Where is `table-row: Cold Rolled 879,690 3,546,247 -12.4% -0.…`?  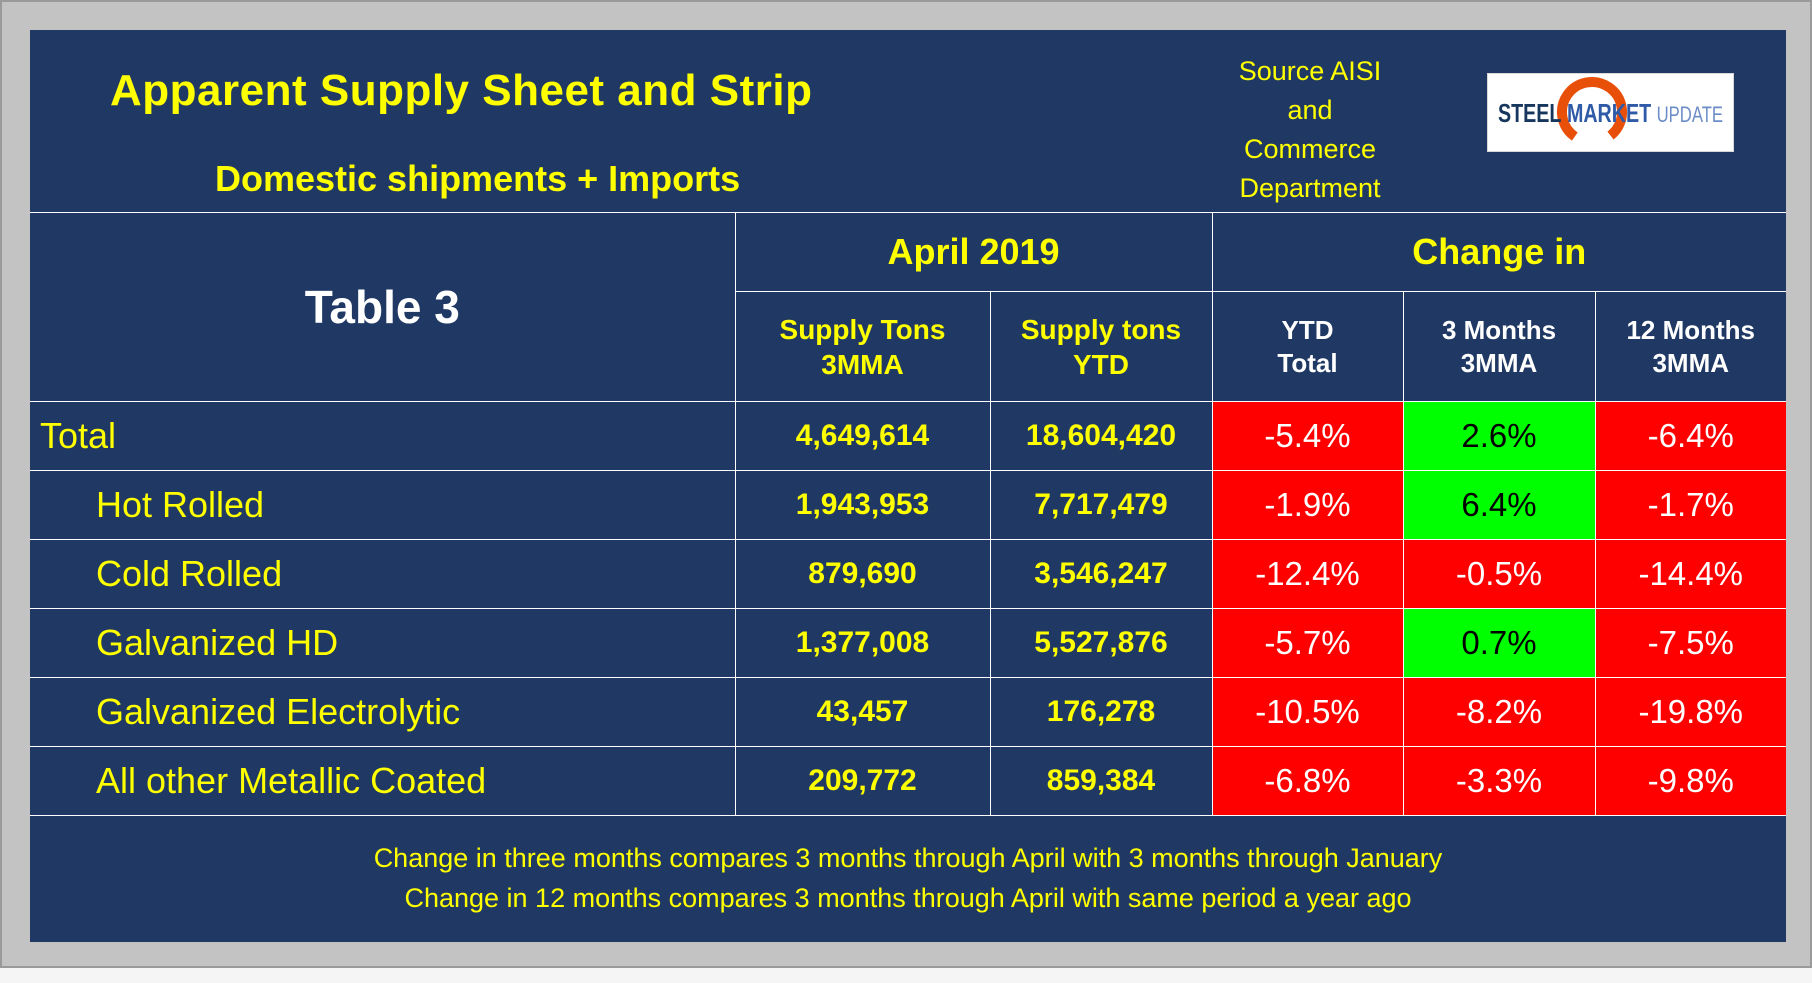
table-row: Cold Rolled 879,690 3,546,247 -12.4% -0.… is located at coordinates (908, 574).